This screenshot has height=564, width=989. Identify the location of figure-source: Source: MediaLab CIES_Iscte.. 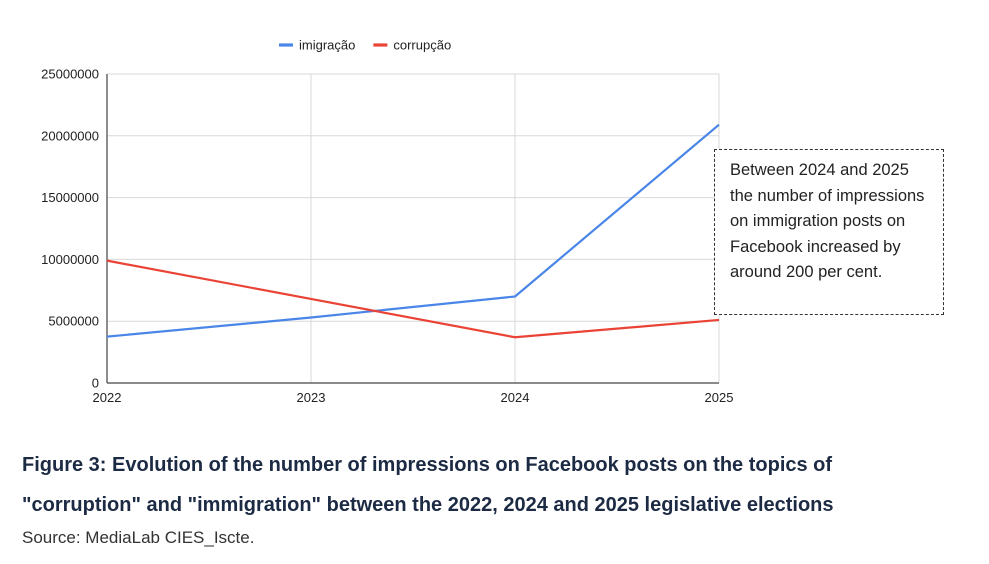
(138, 537).